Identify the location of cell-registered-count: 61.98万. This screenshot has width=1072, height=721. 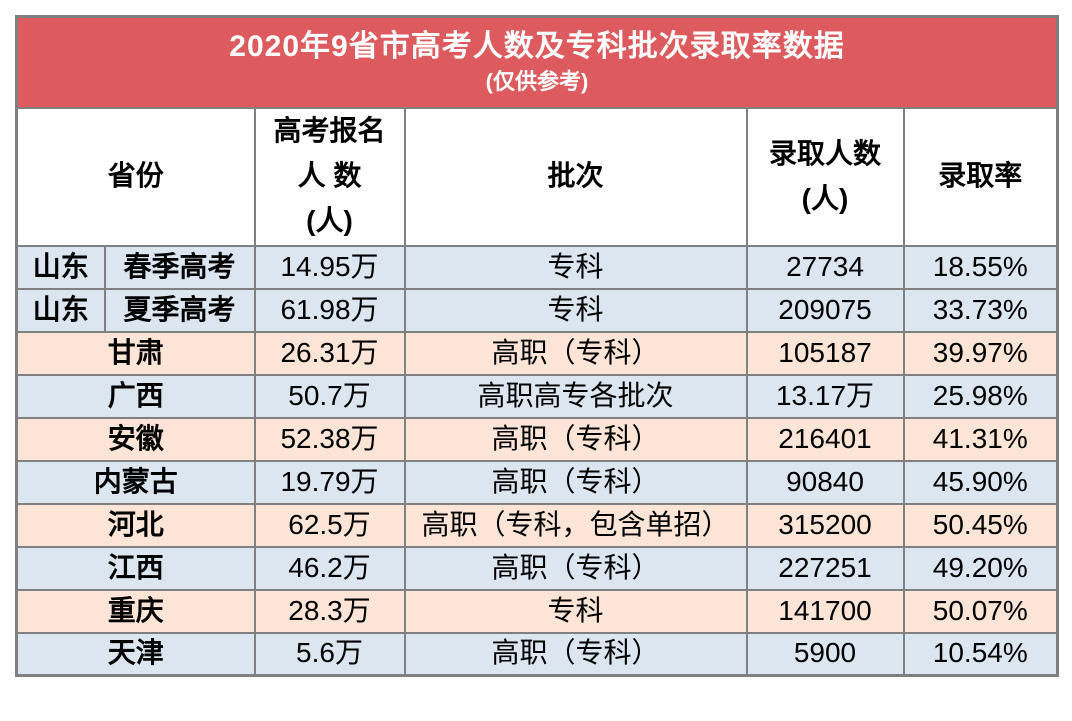
(329, 310).